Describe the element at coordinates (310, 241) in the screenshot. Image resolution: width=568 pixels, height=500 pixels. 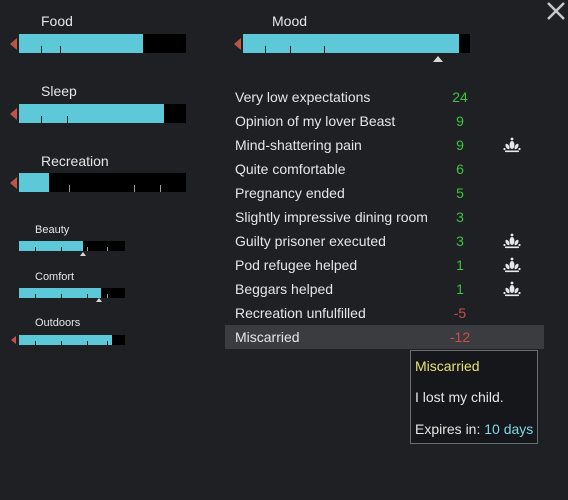
I see `thought-label: Guilty prisoner executed` at that location.